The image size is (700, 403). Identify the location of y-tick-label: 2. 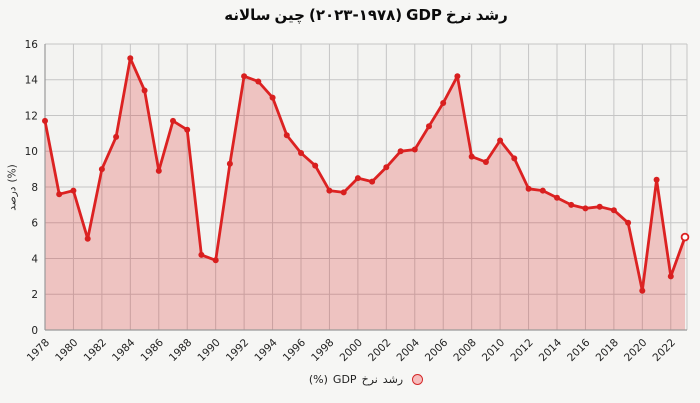
(34, 295).